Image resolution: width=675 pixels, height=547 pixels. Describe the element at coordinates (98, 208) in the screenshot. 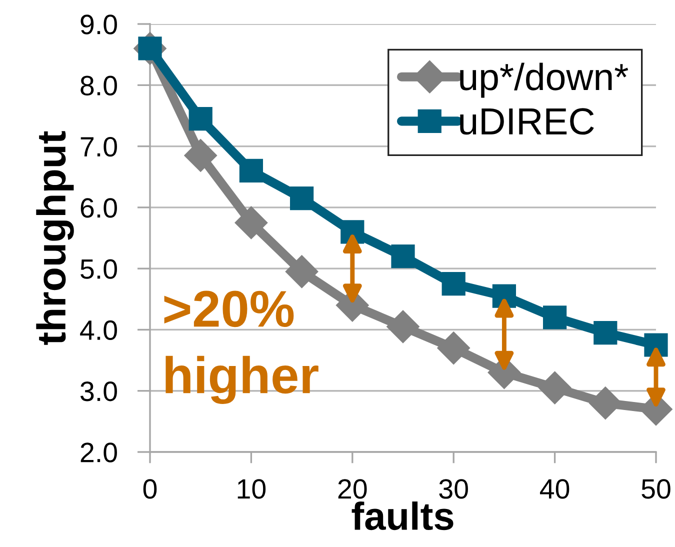

I see `y-tick-label: 6.0` at that location.